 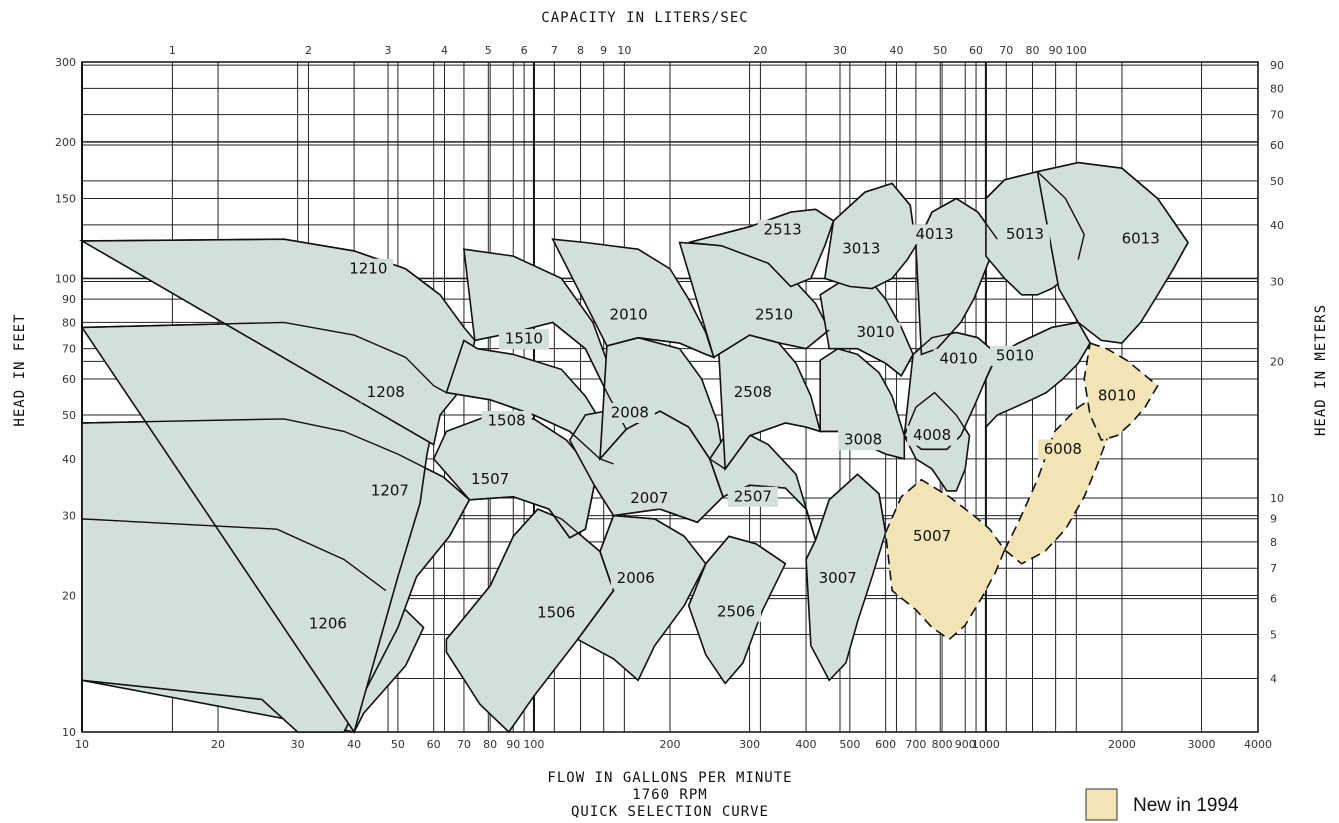 I want to click on model-label-2010: 2010, so click(x=629, y=315).